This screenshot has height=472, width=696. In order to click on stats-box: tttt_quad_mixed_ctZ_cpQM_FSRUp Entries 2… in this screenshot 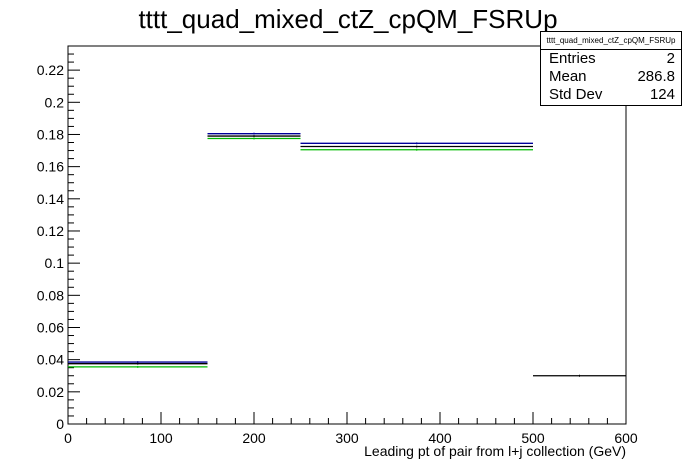, I will do `click(611, 68)`.